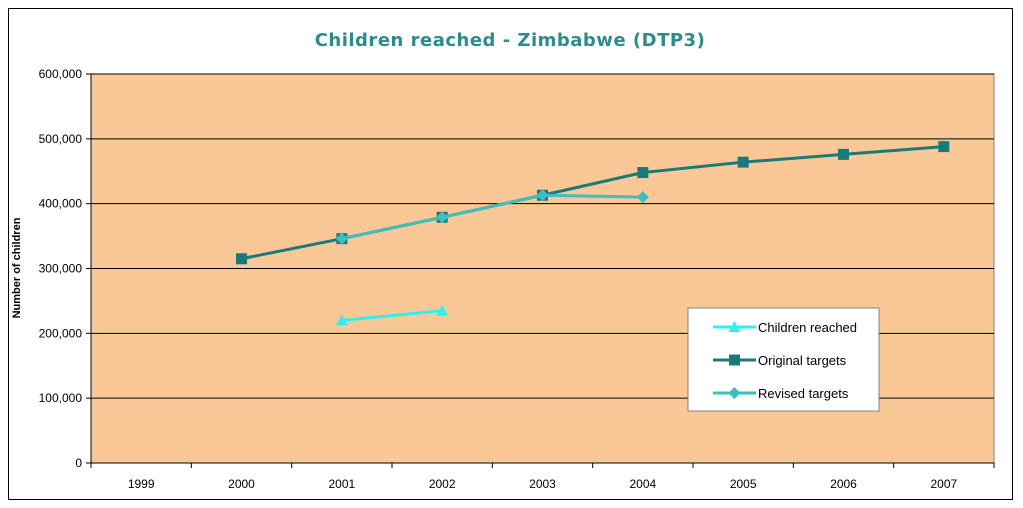 The width and height of the screenshot is (1023, 508). What do you see at coordinates (341, 484) in the screenshot?
I see `x-tick-label: 2001` at bounding box center [341, 484].